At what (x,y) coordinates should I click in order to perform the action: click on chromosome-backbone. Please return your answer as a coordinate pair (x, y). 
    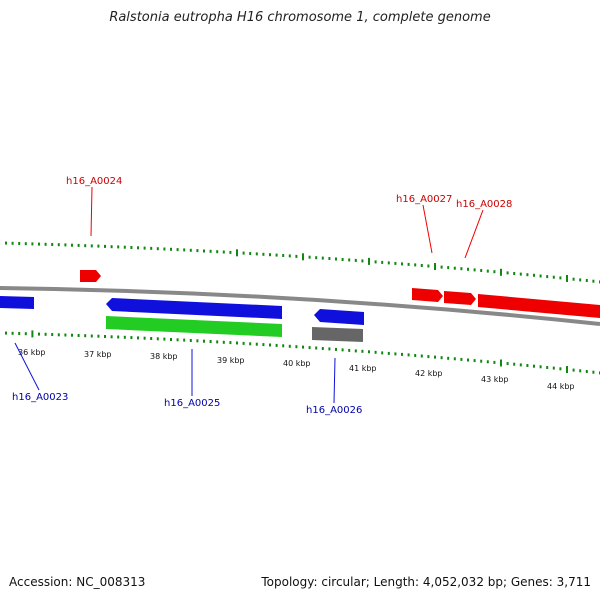
    Looking at the image, I should click on (300, 306).